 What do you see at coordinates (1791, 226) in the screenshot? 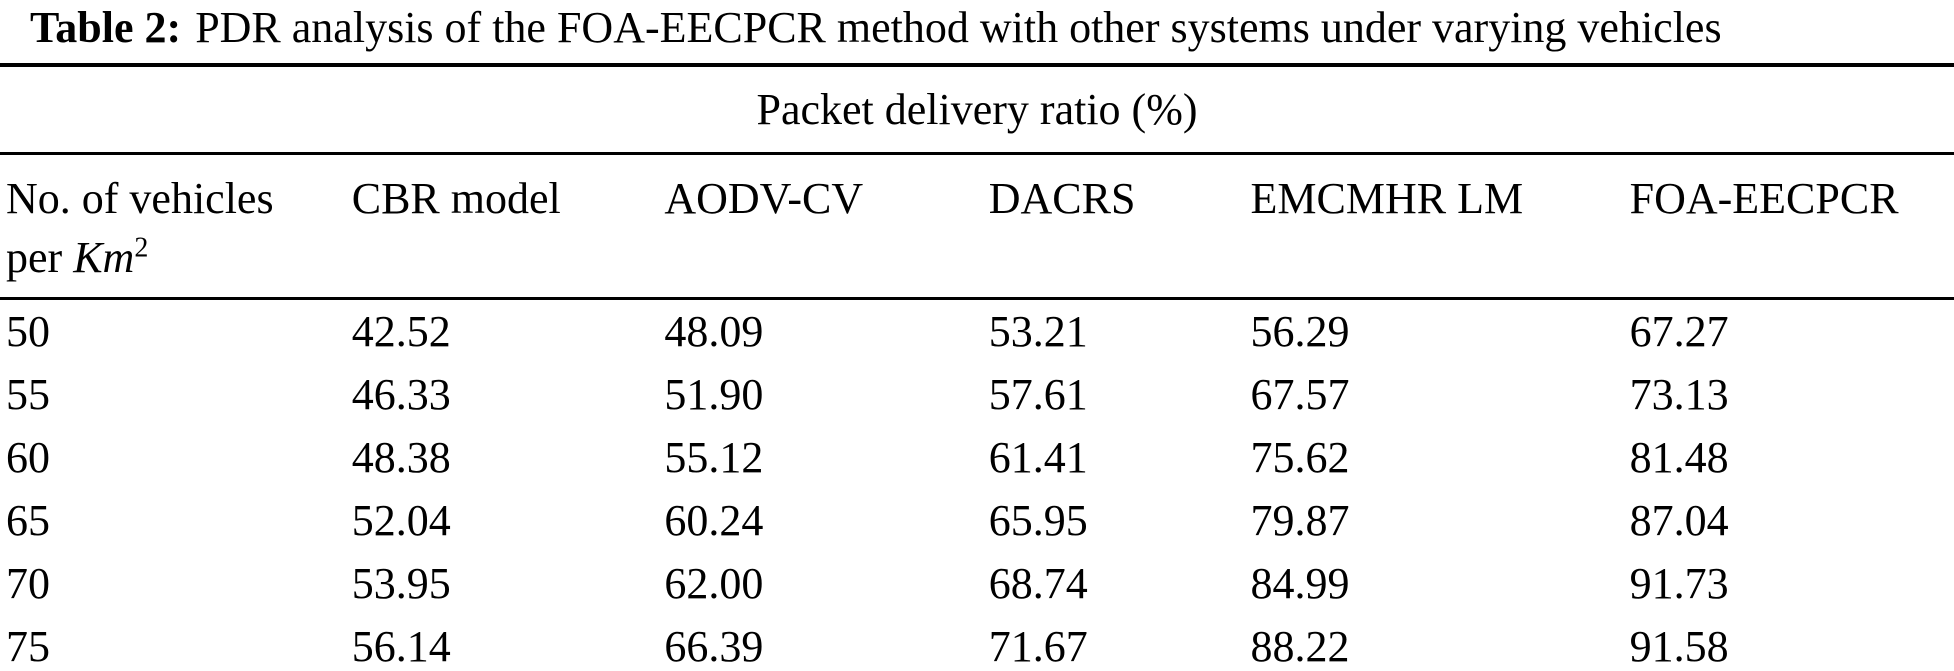
I see `column-header-foa-eecpcr: FOA-EECPCR` at bounding box center [1791, 226].